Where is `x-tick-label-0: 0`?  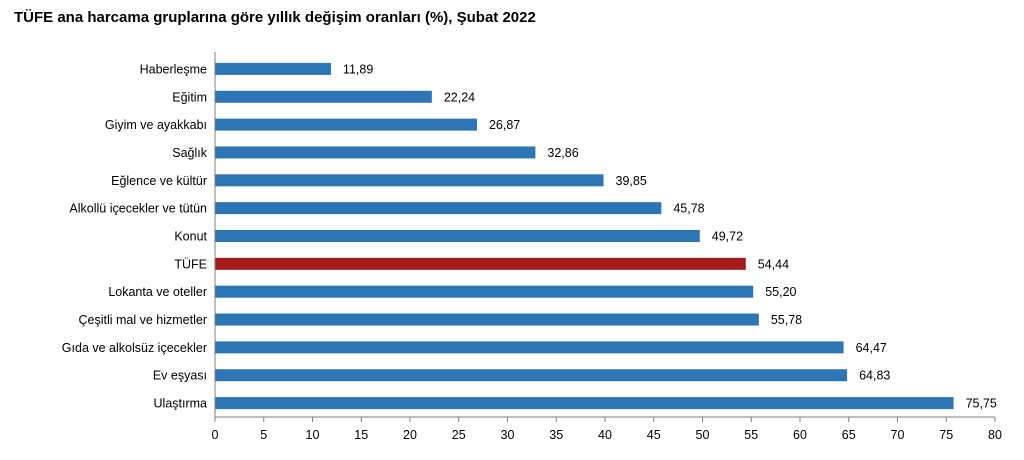 x-tick-label-0: 0 is located at coordinates (215, 435).